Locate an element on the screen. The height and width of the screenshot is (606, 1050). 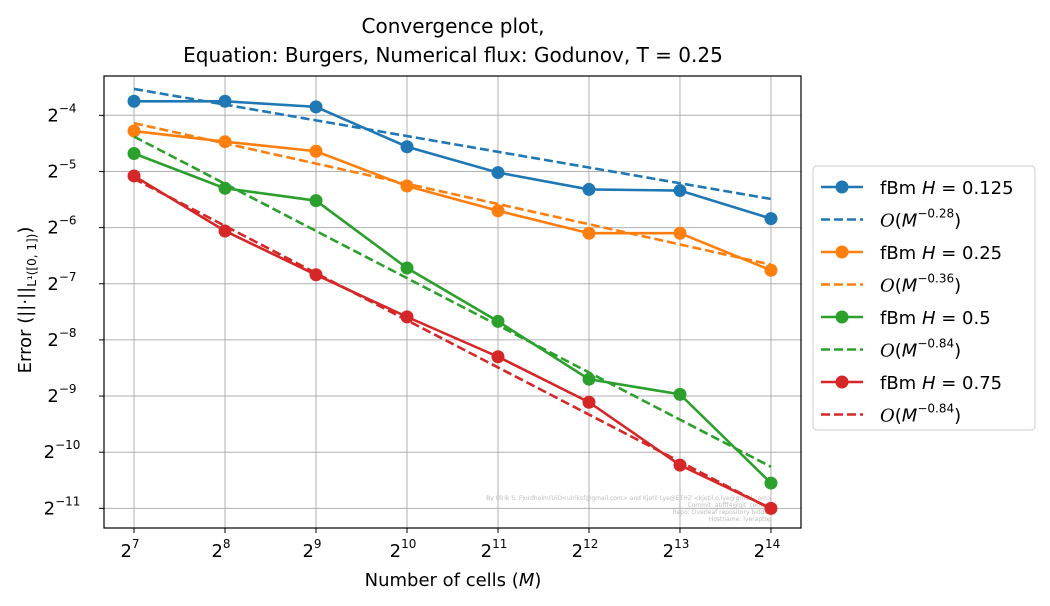
x-tick-exponent: 9 is located at coordinates (318, 544).